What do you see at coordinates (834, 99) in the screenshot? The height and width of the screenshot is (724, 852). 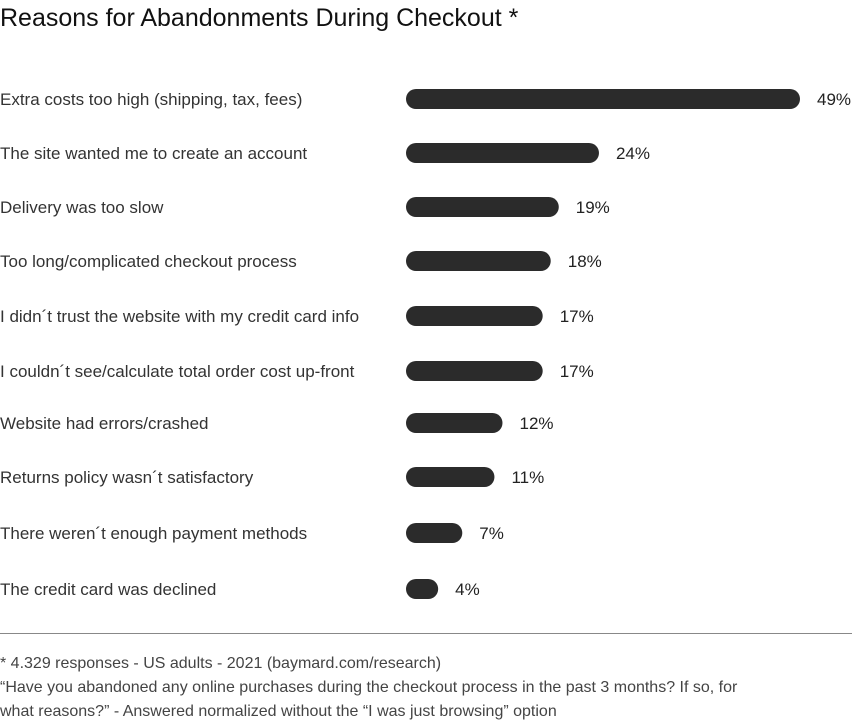 I see `value-label: 49%` at bounding box center [834, 99].